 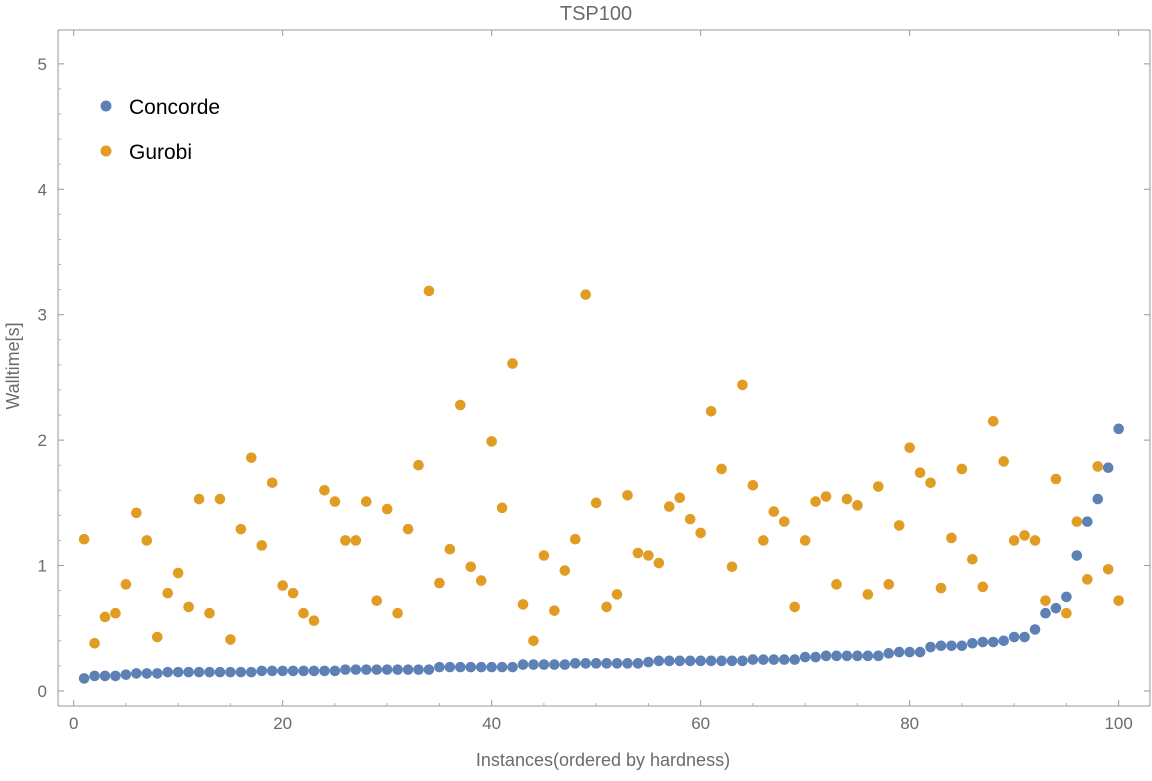 I want to click on y-tick-label: 2, so click(x=42, y=440).